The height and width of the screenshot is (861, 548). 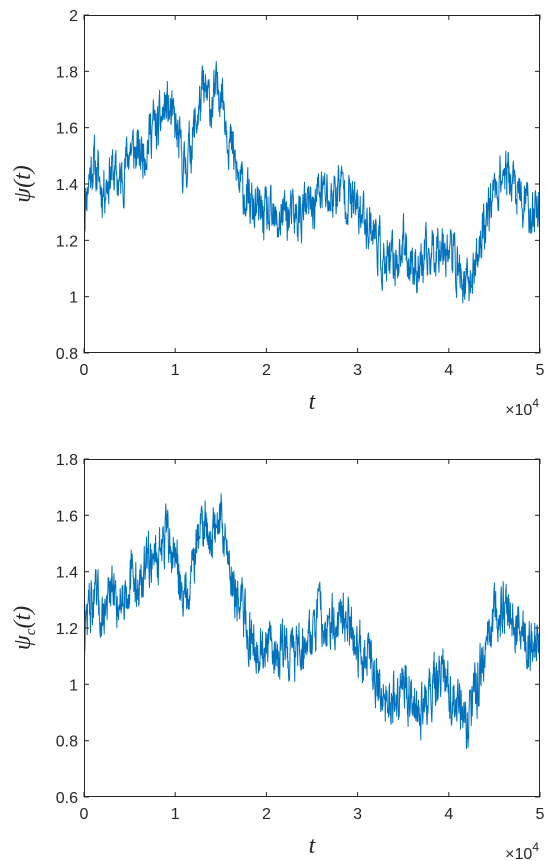 What do you see at coordinates (31, 631) in the screenshot?
I see `y-axis-subscript: c` at bounding box center [31, 631].